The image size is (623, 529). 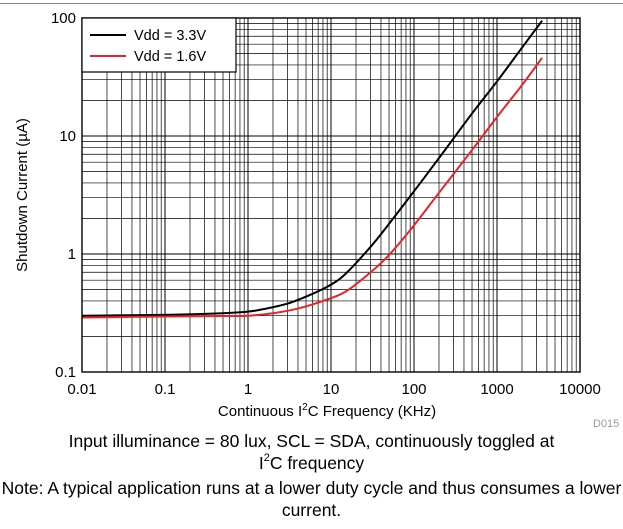 I want to click on caption-sup: 2, so click(x=266, y=458).